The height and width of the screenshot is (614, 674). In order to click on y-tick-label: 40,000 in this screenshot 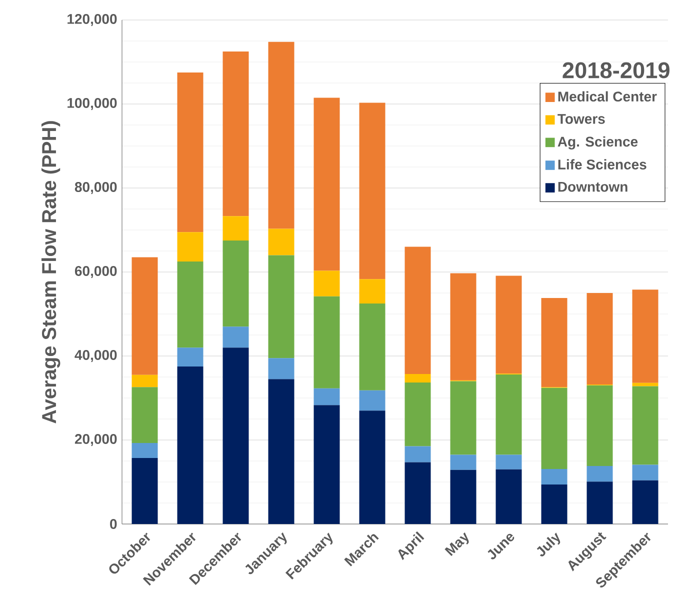, I will do `click(95, 356)`.